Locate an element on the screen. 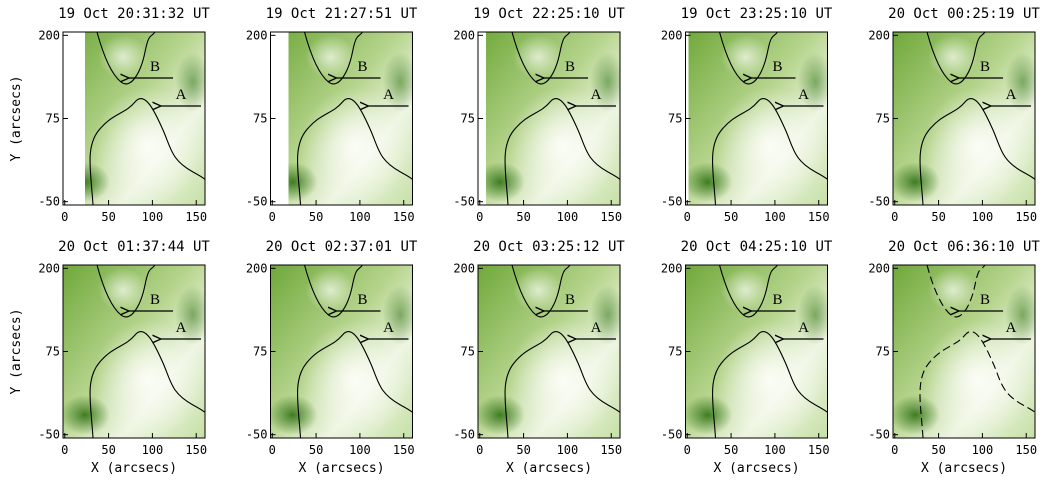 Image resolution: width=1061 pixels, height=483 pixels. panel: 19 Oct 22:25:10 UT 0 50 100 150 -50 75 200 AB is located at coordinates (539, 115).